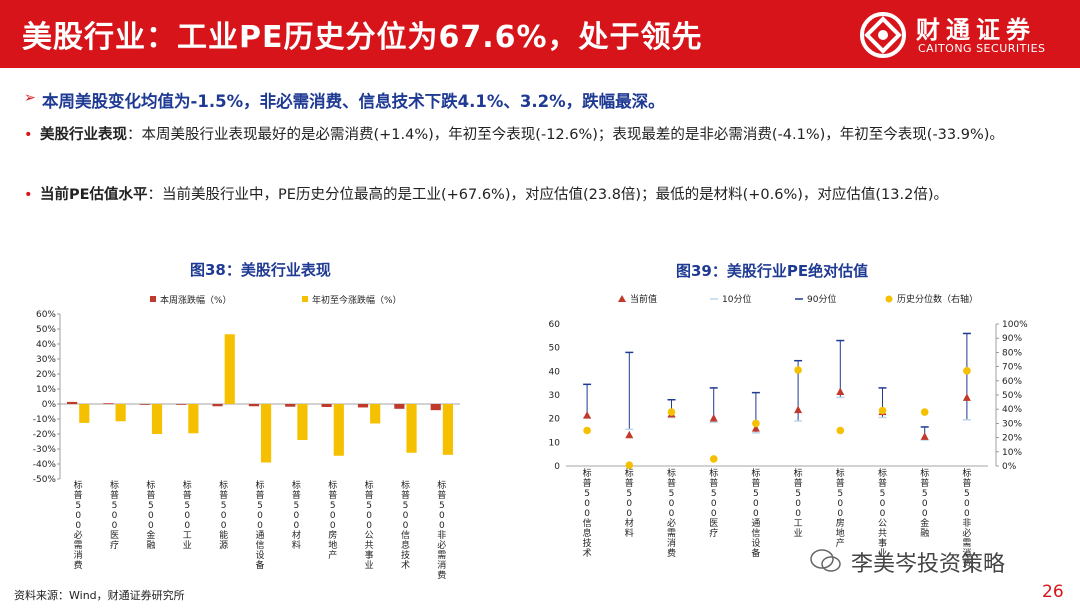  I want to click on logo-mark-icon, so click(883, 35).